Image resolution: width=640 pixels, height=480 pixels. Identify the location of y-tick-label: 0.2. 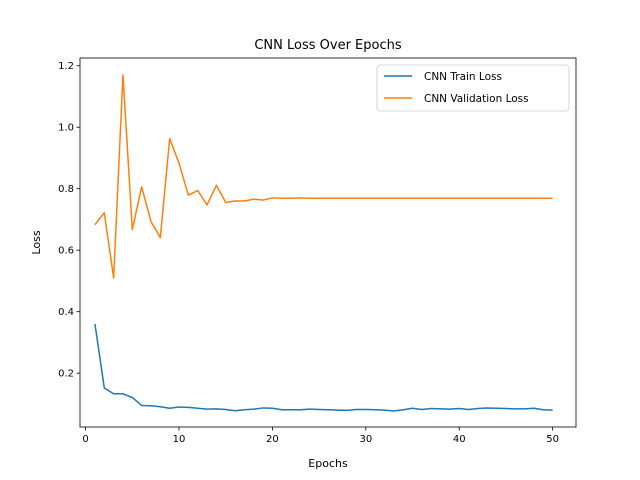
(66, 374).